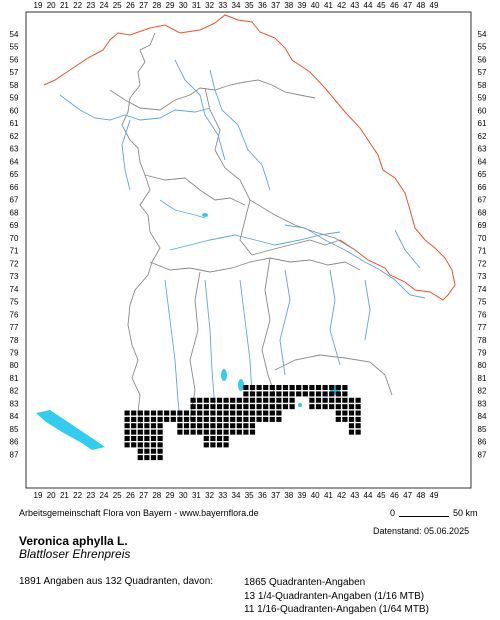  Describe the element at coordinates (14, 200) in the screenshot. I see `y-label-left: 67` at that location.